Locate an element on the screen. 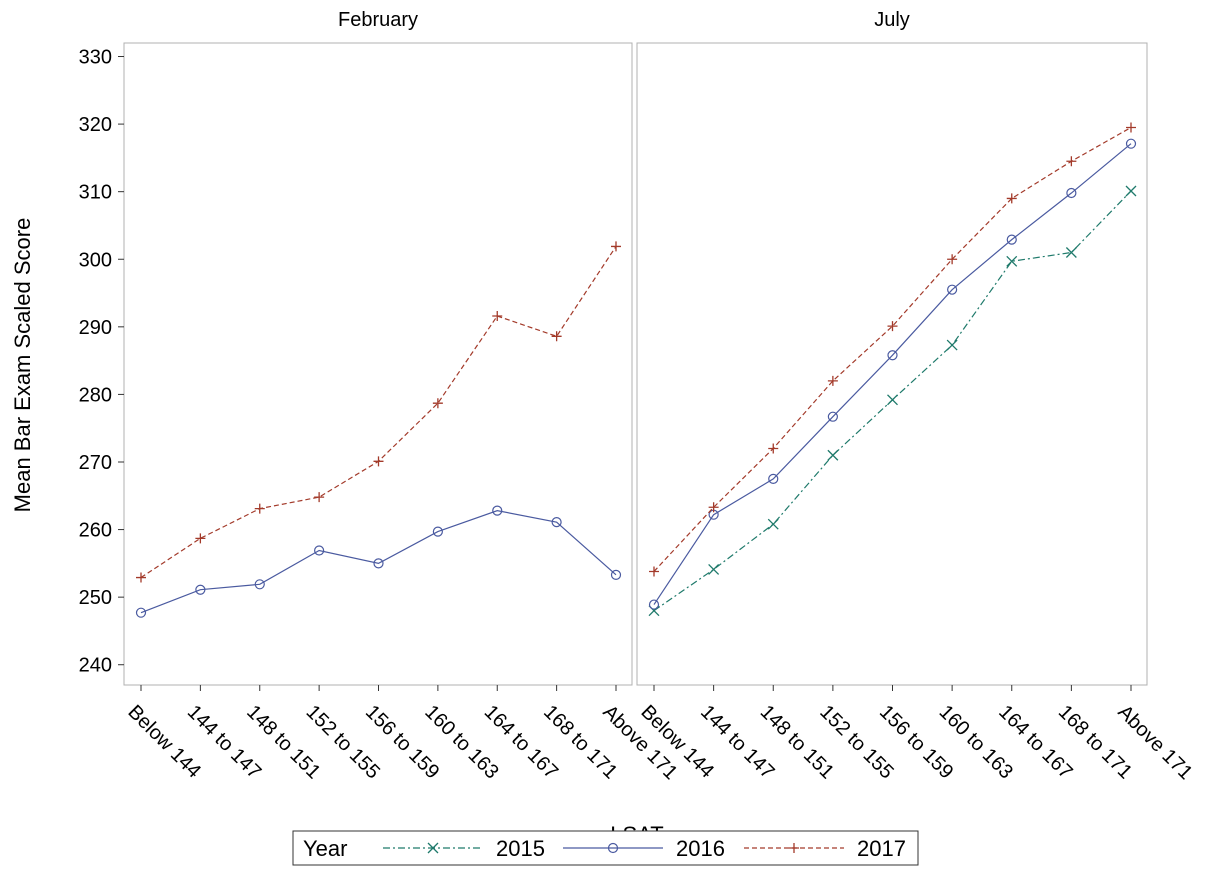  y-tick-label: 240 is located at coordinates (95, 666).